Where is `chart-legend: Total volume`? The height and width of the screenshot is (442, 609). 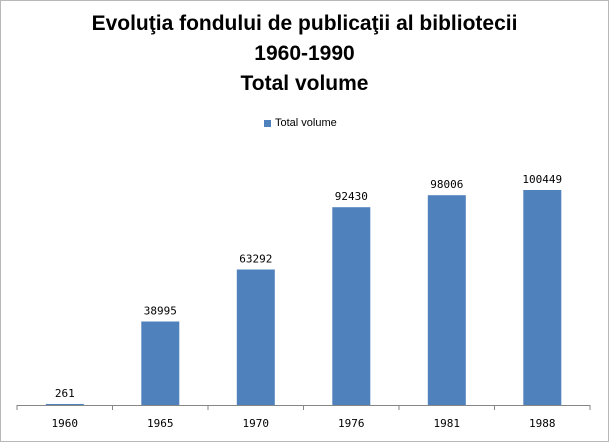
chart-legend: Total volume is located at coordinates (300, 123).